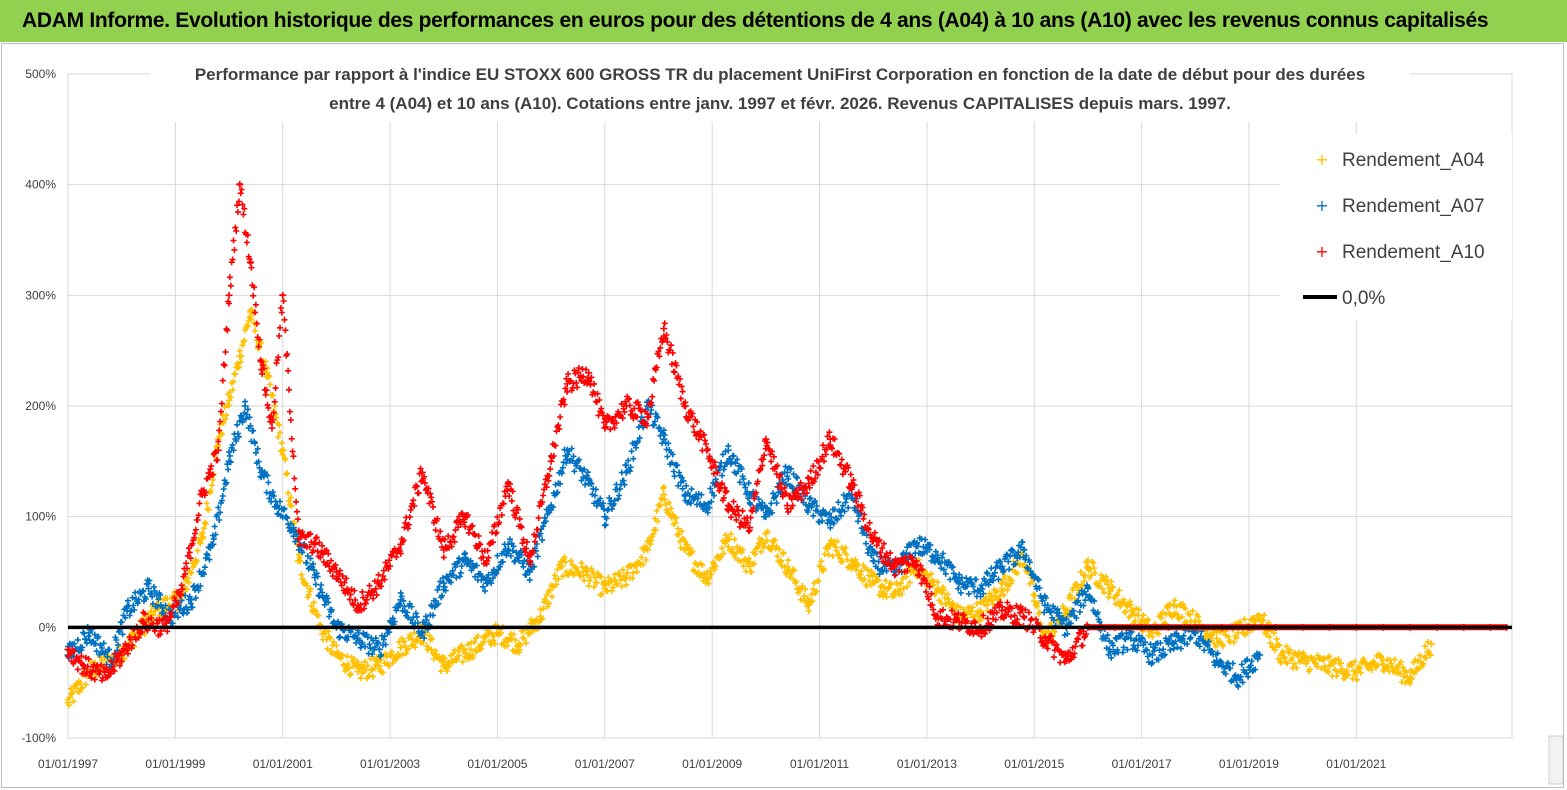  Describe the element at coordinates (819, 764) in the screenshot. I see `x-tick-label: 01/01/2011` at that location.